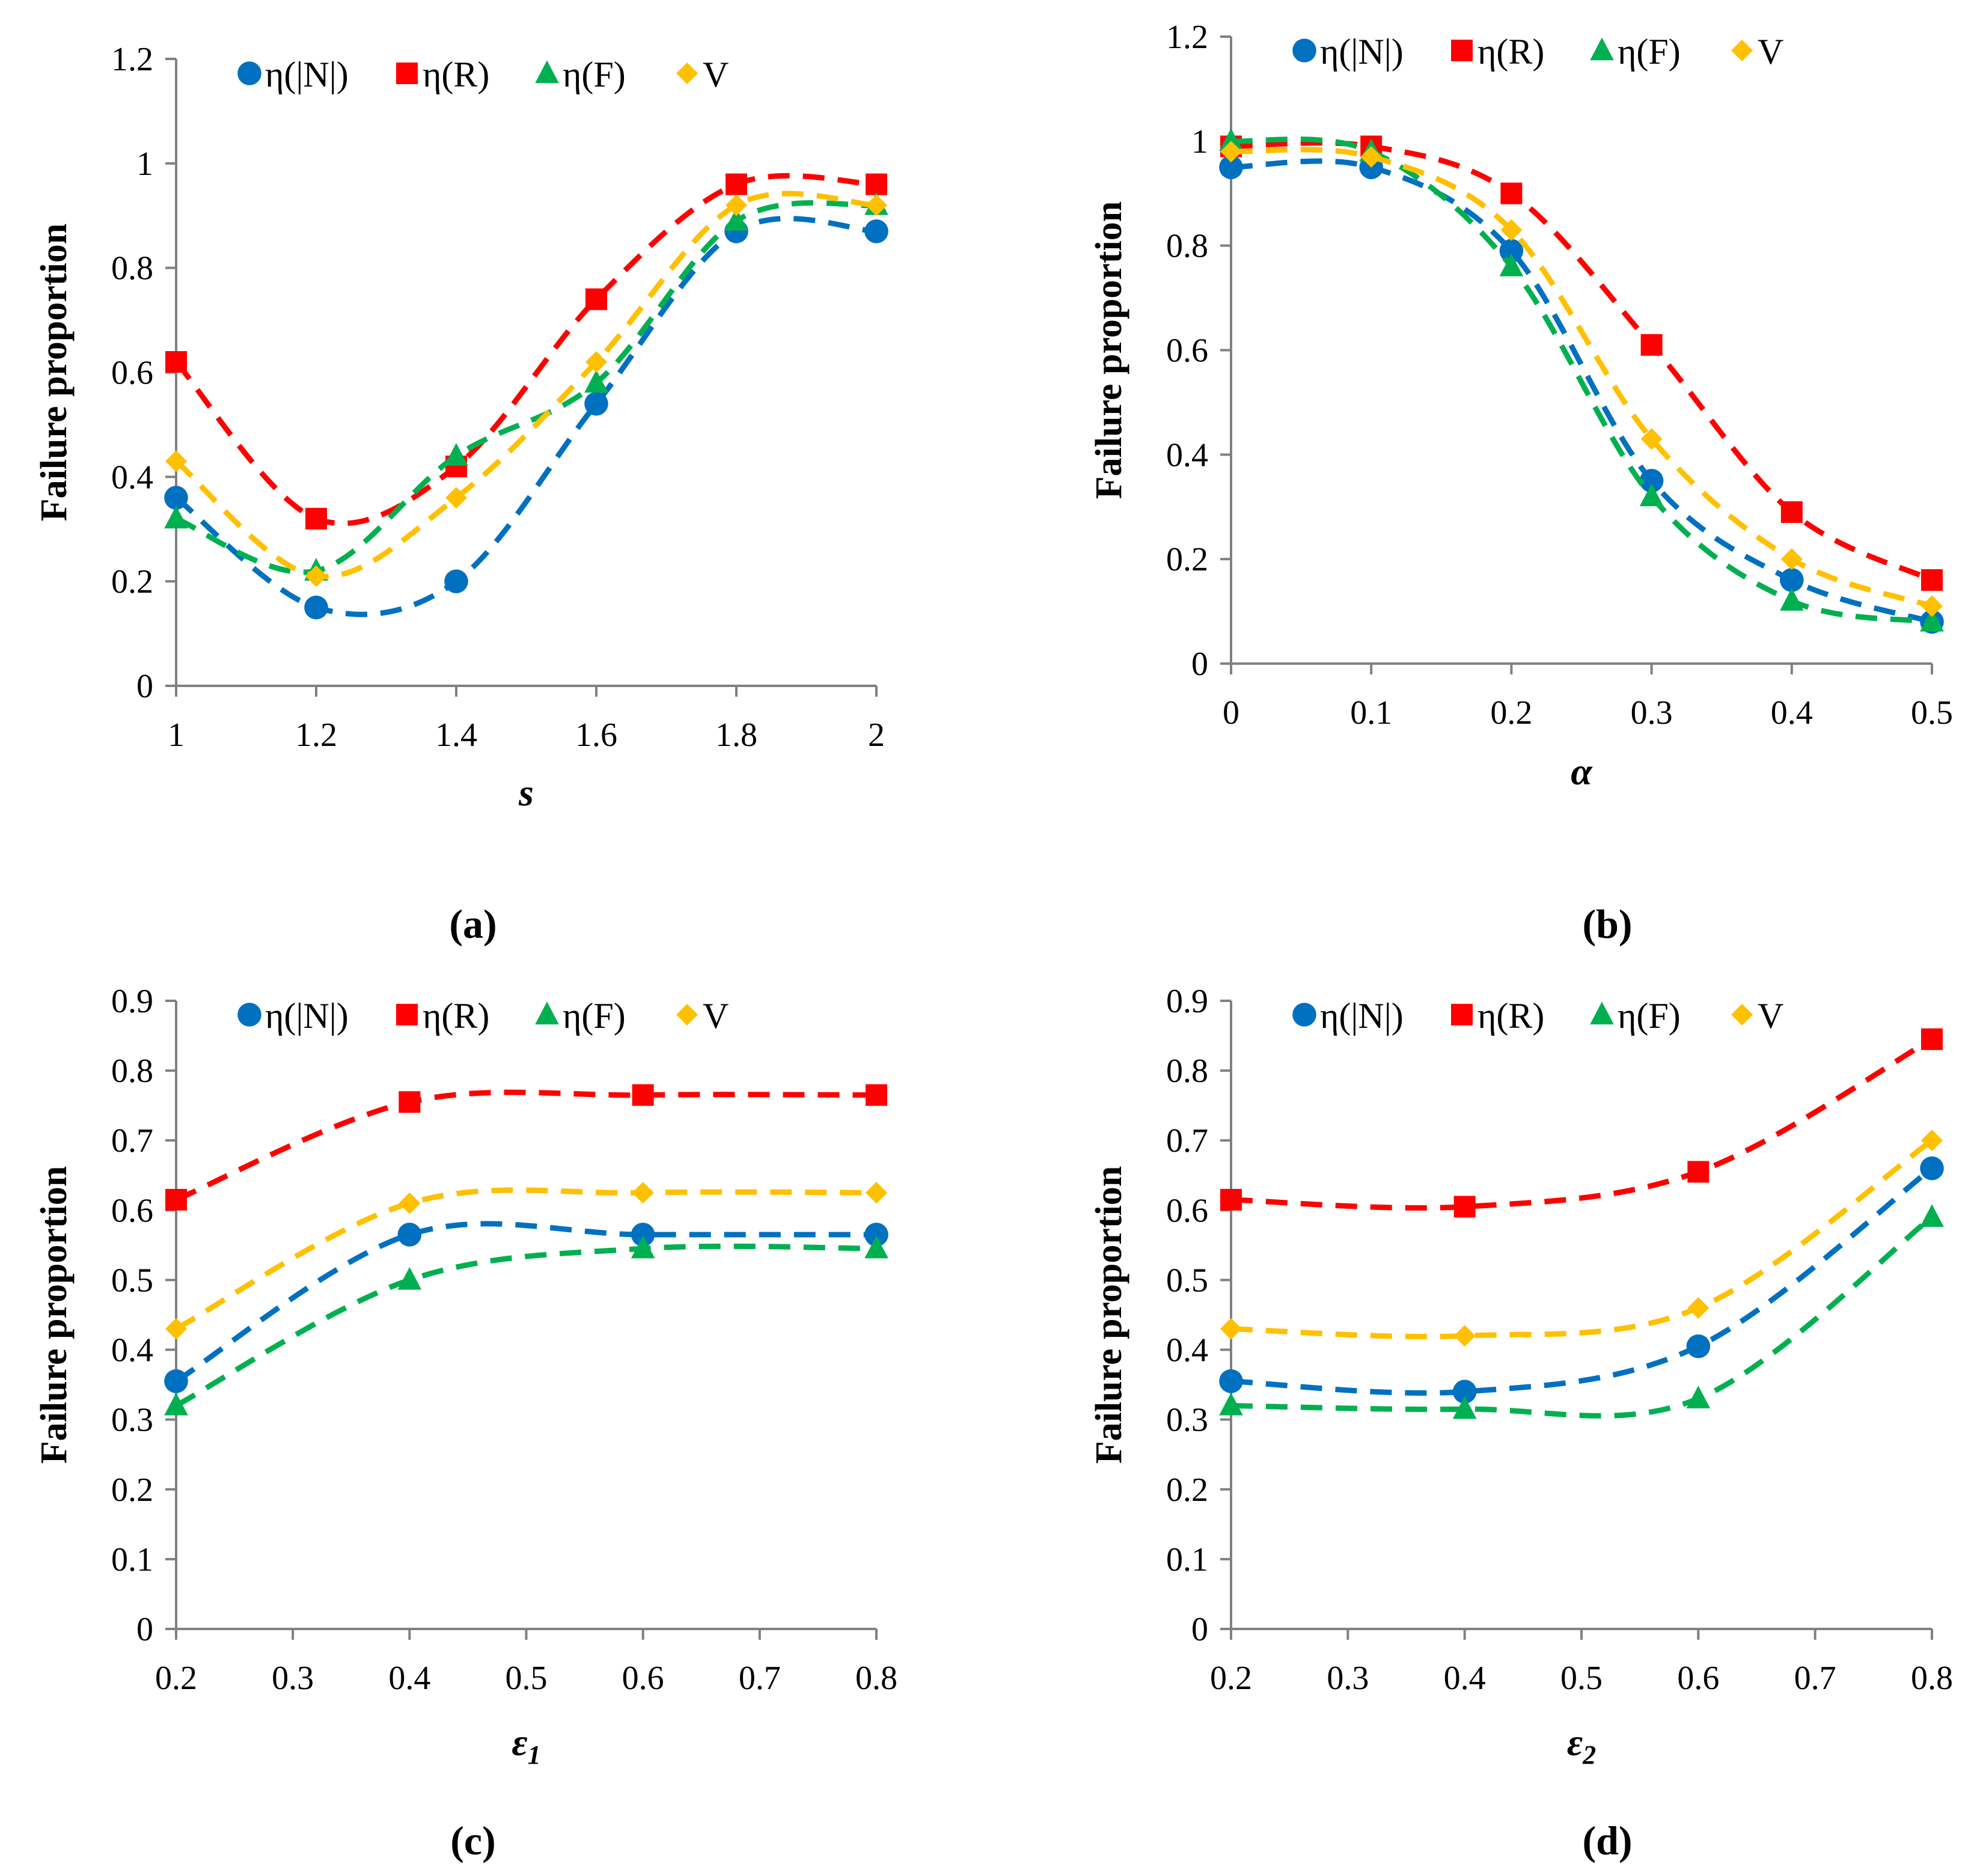 This screenshot has width=1974, height=1876. I want to click on series-F, so click(1581, 1311).